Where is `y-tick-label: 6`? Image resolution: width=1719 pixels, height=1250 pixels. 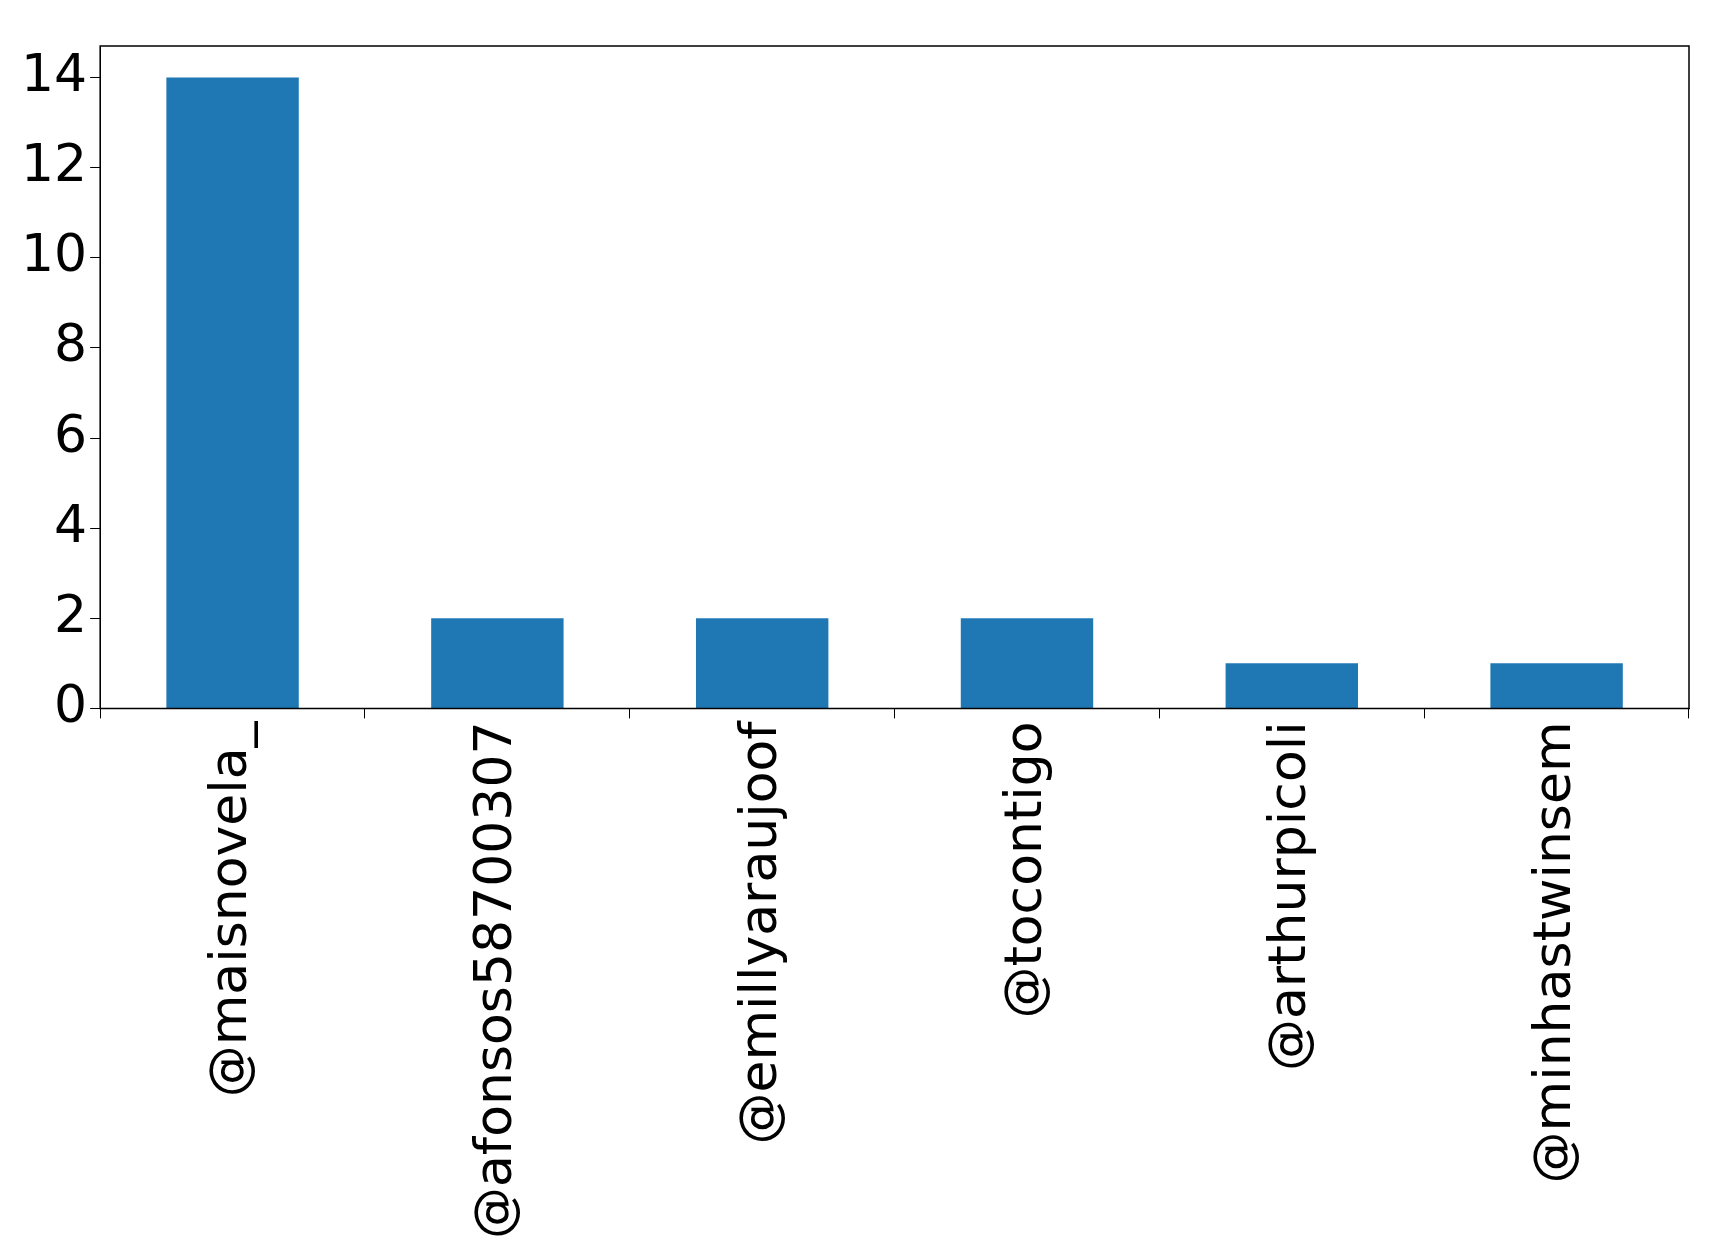
y-tick-label: 6 is located at coordinates (71, 433).